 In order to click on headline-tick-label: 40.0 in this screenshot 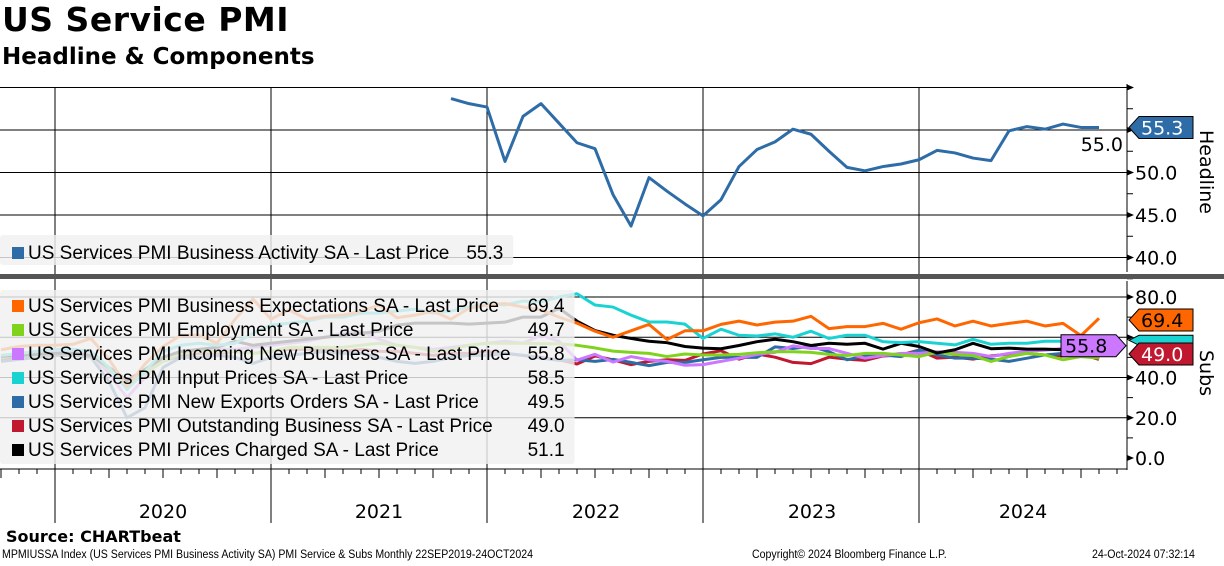, I will do `click(1156, 259)`.